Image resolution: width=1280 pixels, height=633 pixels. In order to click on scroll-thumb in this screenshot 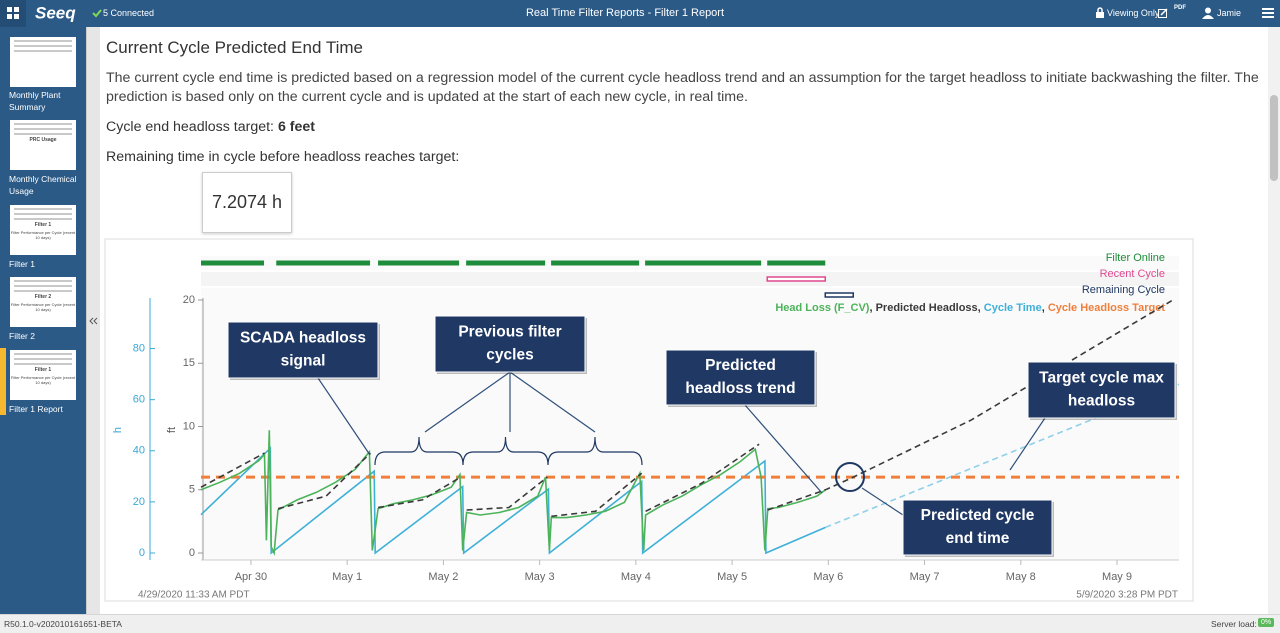, I will do `click(1274, 138)`.